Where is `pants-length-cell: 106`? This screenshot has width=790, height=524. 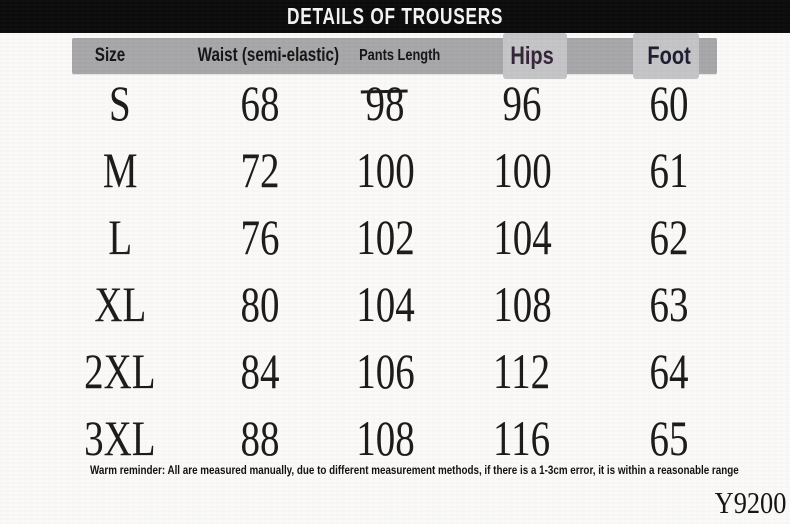
pants-length-cell: 106 is located at coordinates (385, 371).